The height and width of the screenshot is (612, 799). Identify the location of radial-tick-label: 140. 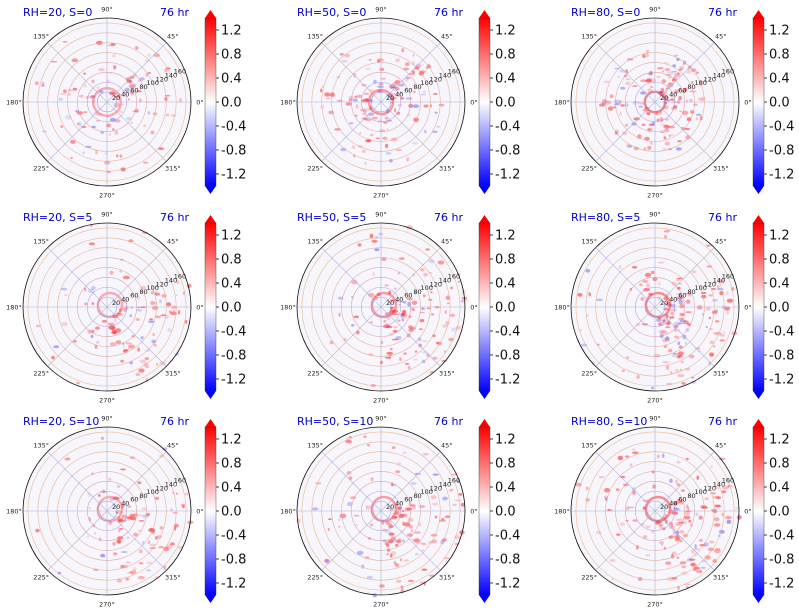
(719, 281).